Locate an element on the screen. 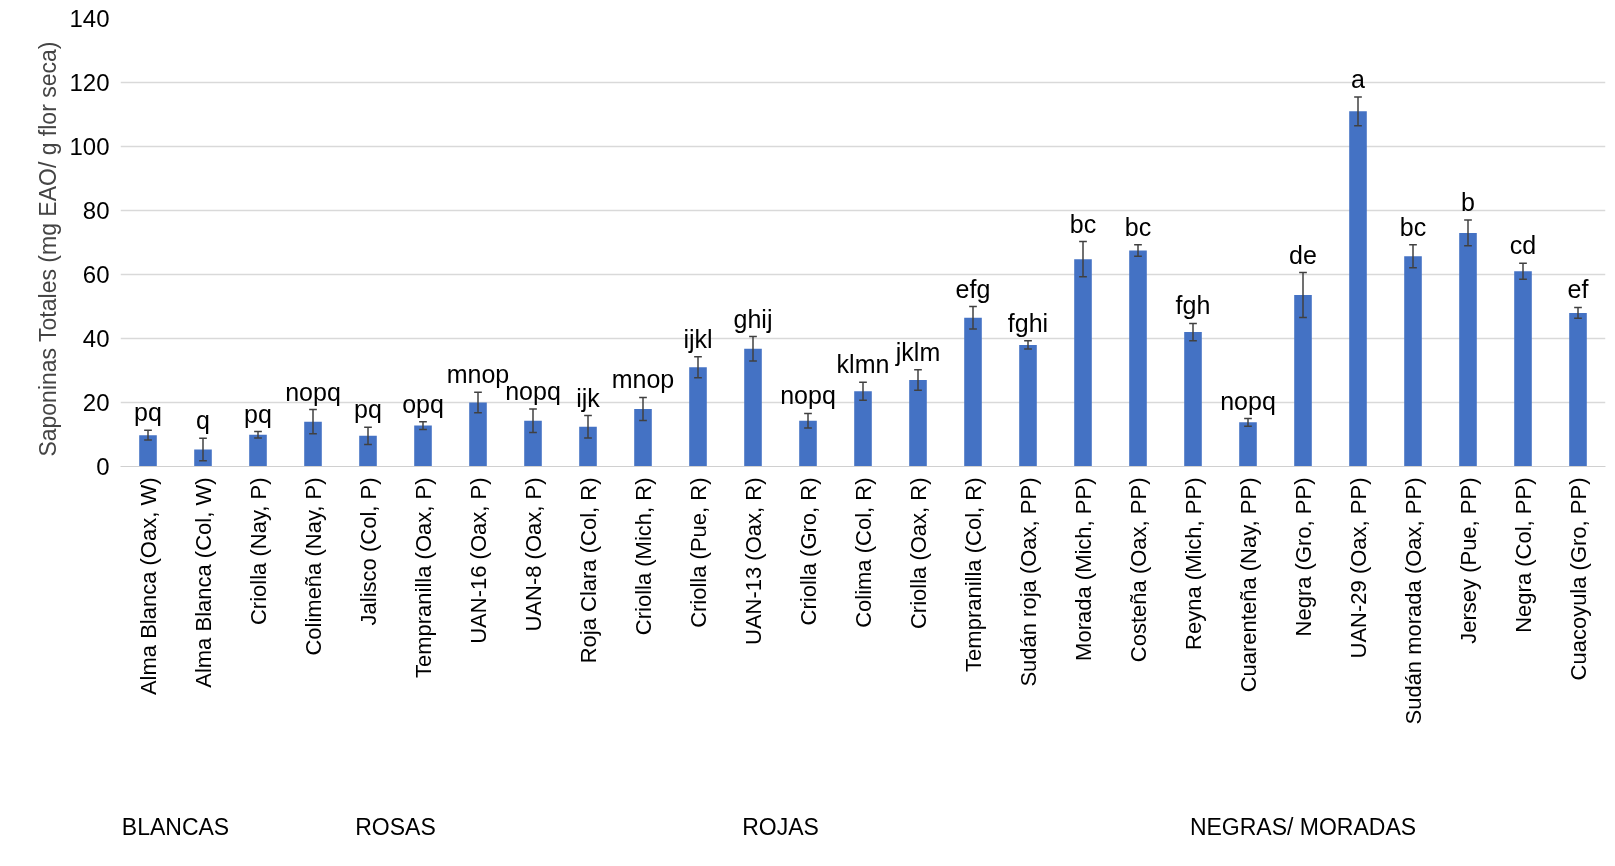 Image resolution: width=1615 pixels, height=866 pixels. x-tick-label: Negra (Gro, PP) is located at coordinates (1303, 557).